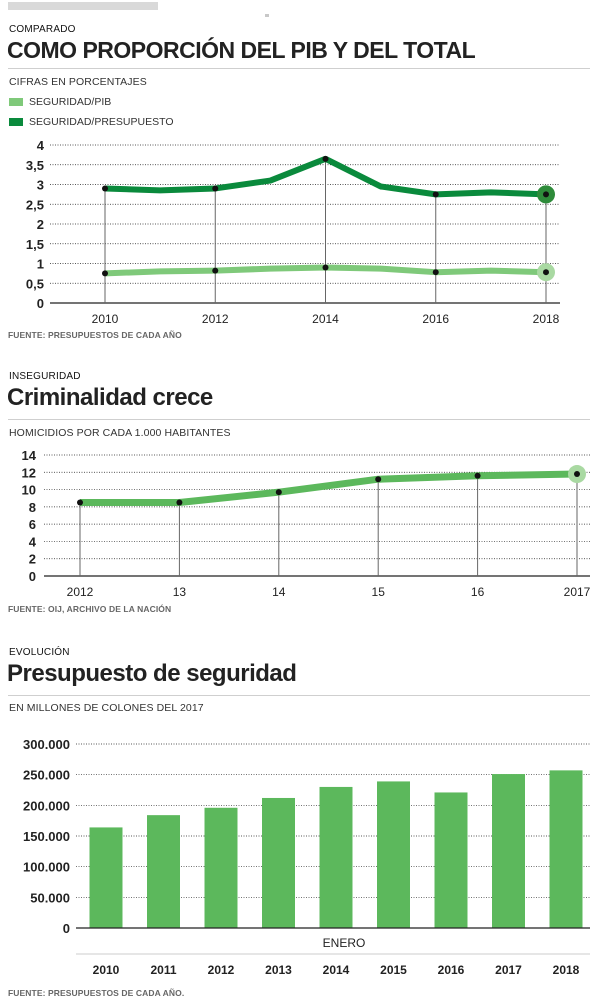 The width and height of the screenshot is (595, 1000). Describe the element at coordinates (29, 490) in the screenshot. I see `y-tick-label: 10` at that location.